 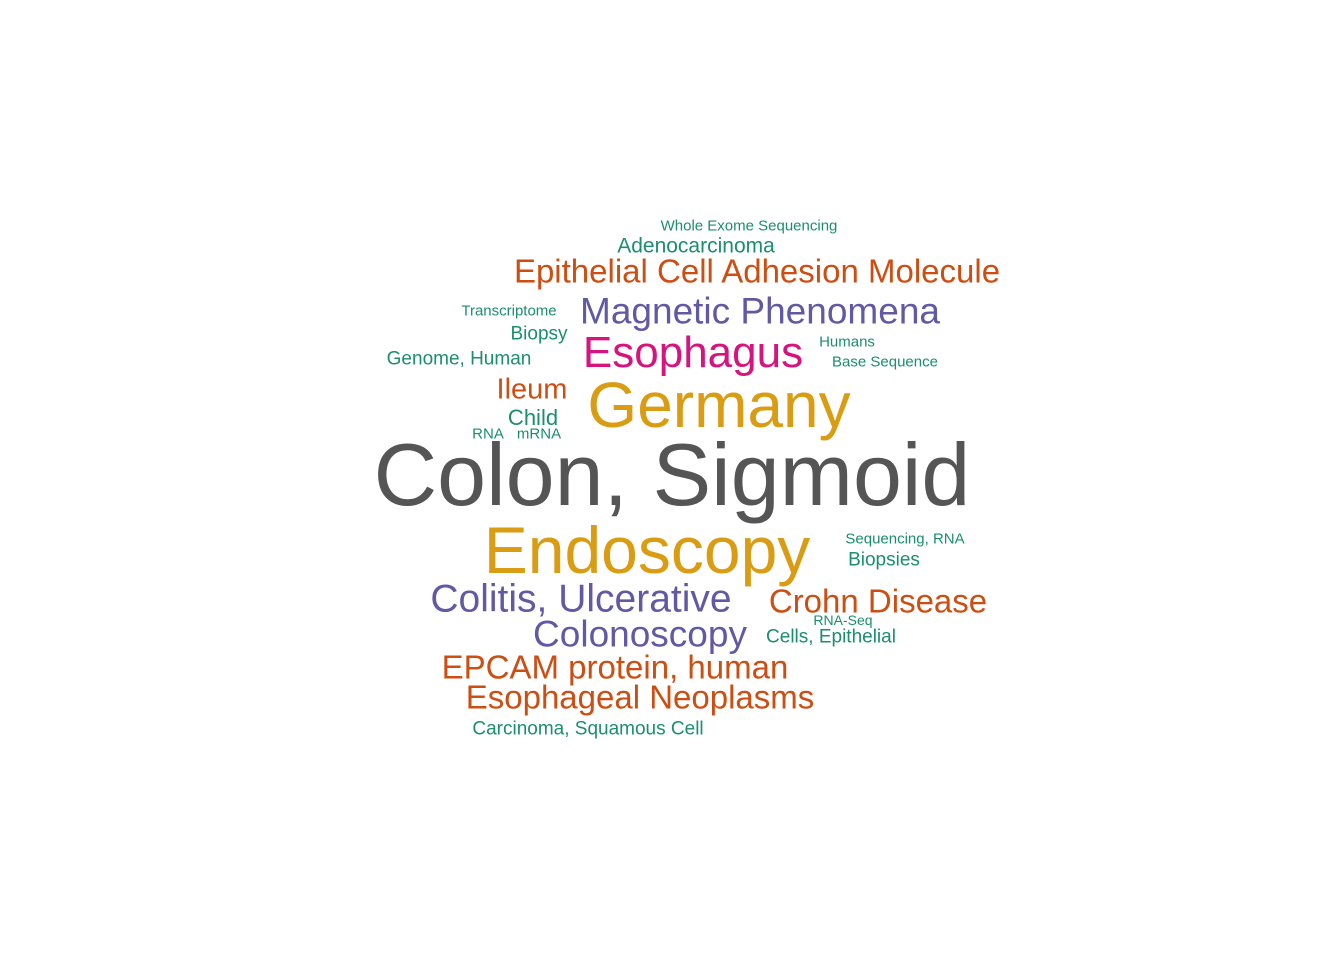 What do you see at coordinates (831, 637) in the screenshot?
I see `word-cells-epithelial: Cells, Epithelial` at bounding box center [831, 637].